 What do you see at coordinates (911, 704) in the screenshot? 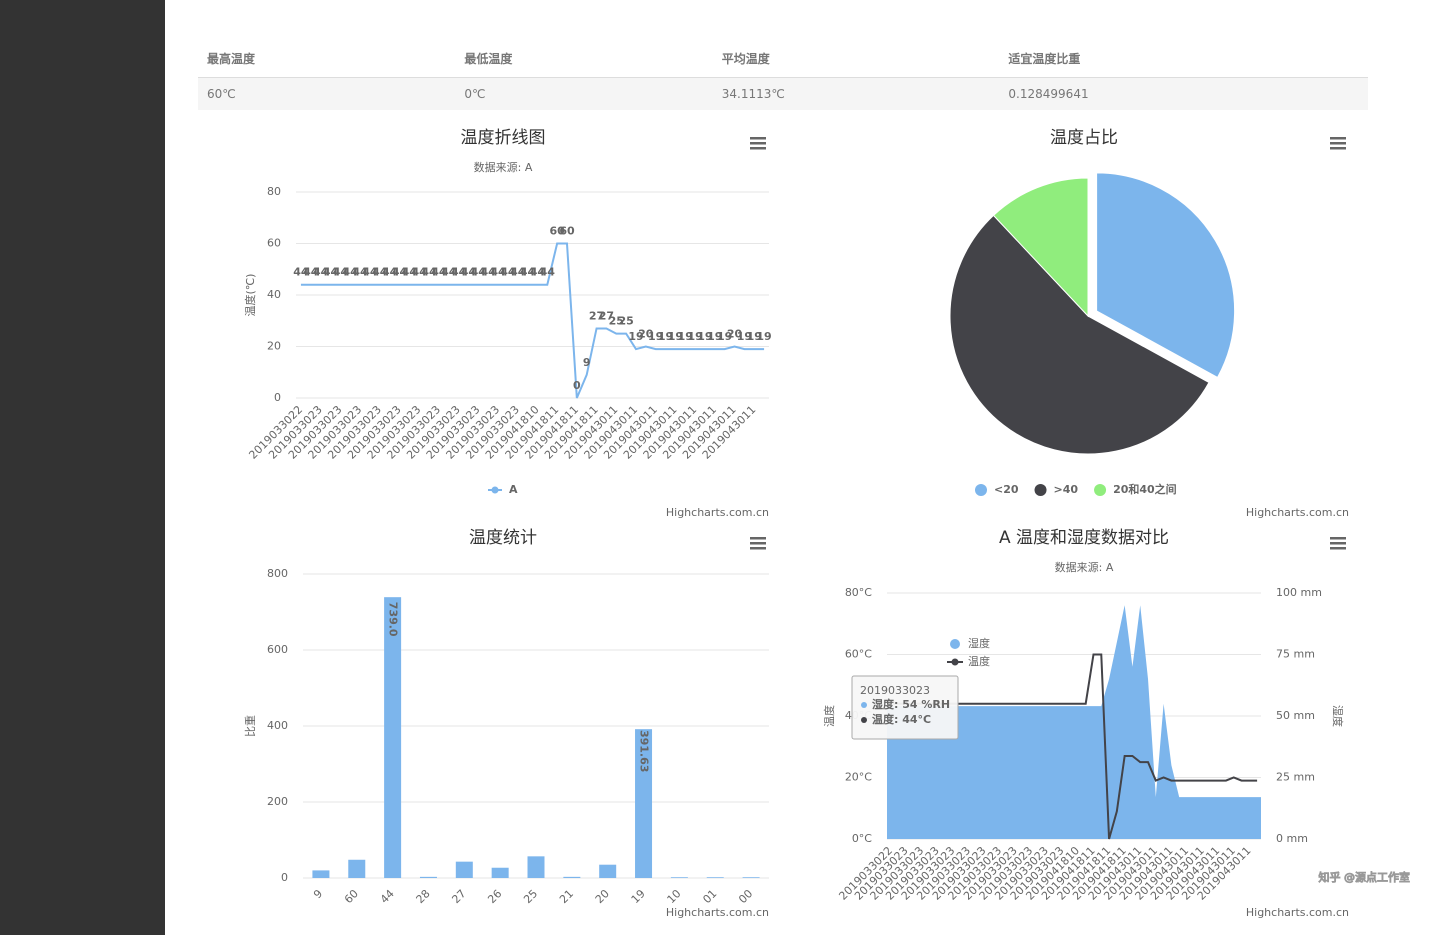
I see `tooltip-line: 湿度: 54 %RH` at bounding box center [911, 704].